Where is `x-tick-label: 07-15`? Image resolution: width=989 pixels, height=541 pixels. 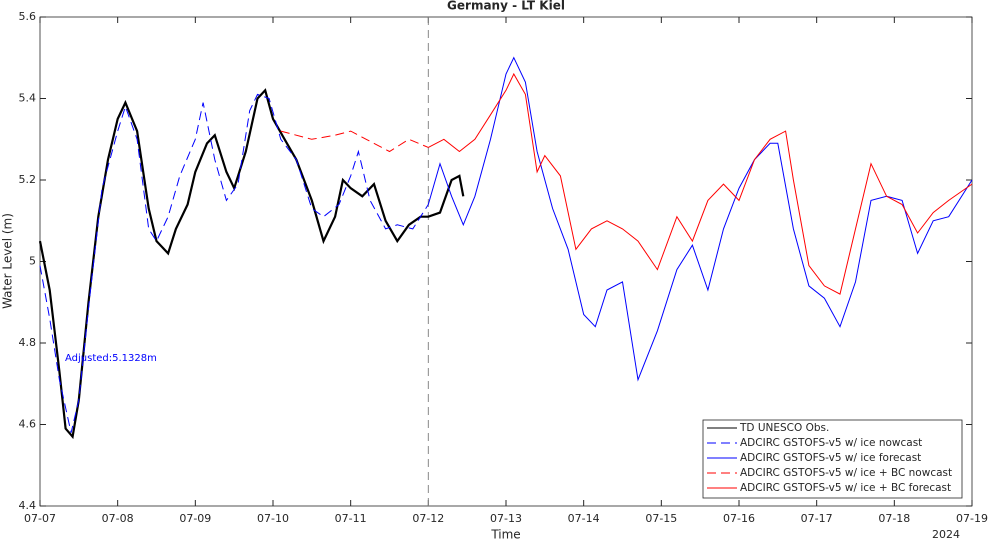
x-tick-label: 07-15 is located at coordinates (661, 518).